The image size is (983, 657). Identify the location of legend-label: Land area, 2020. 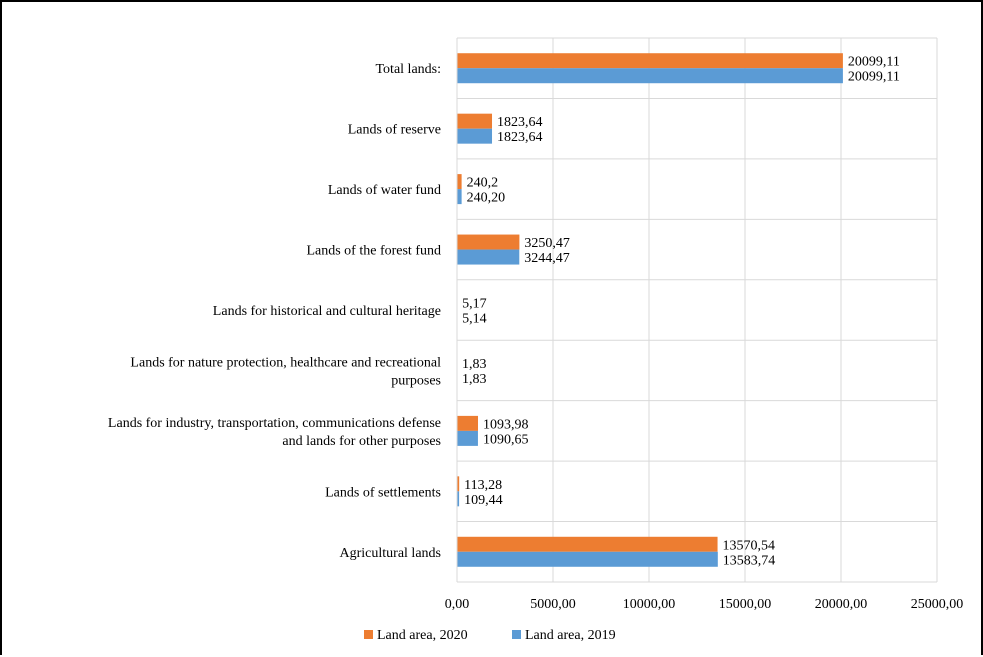
(422, 635).